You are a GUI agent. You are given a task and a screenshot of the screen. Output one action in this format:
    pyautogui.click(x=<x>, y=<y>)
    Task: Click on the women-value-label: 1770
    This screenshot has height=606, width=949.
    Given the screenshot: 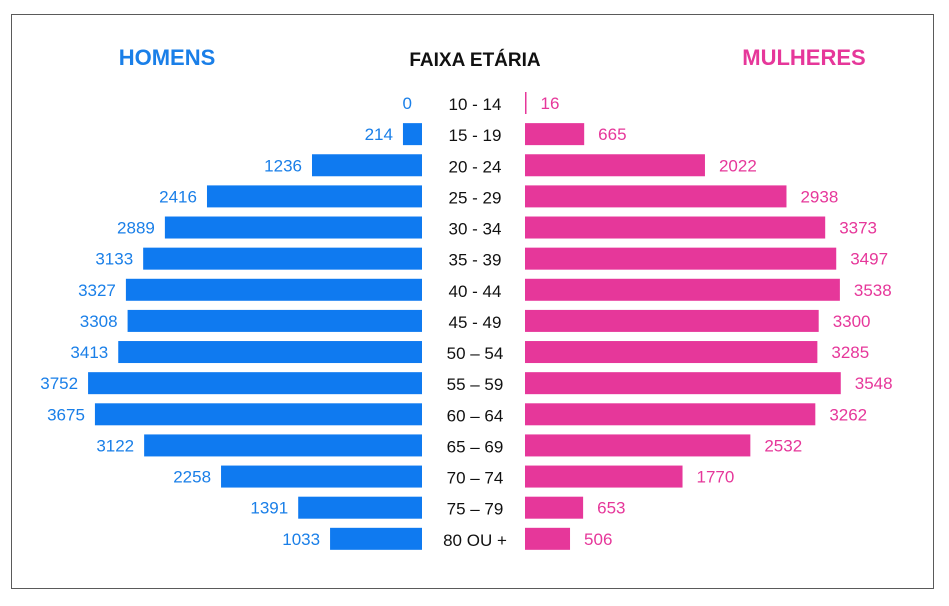 What is the action you would take?
    pyautogui.click(x=716, y=477)
    